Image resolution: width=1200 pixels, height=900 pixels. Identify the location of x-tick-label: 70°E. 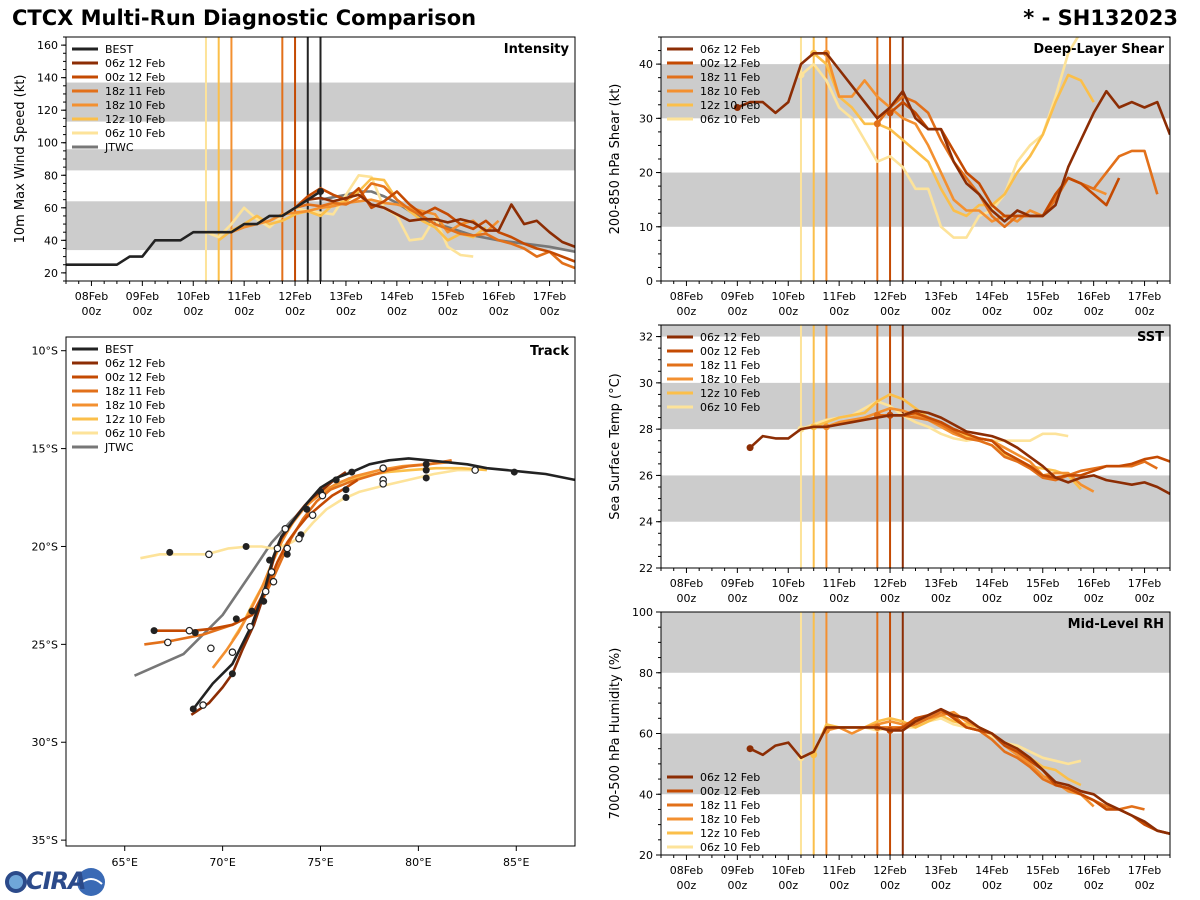
(222, 862).